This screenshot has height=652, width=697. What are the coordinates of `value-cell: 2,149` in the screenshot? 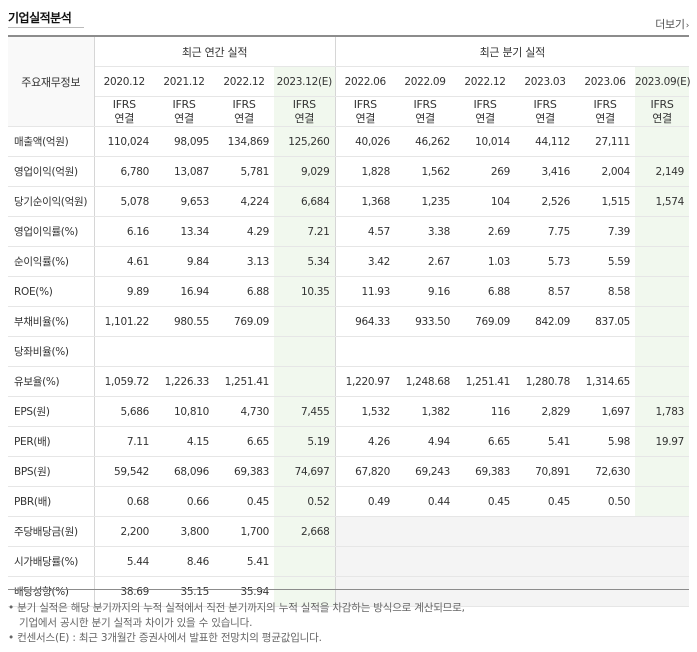 It's located at (662, 171).